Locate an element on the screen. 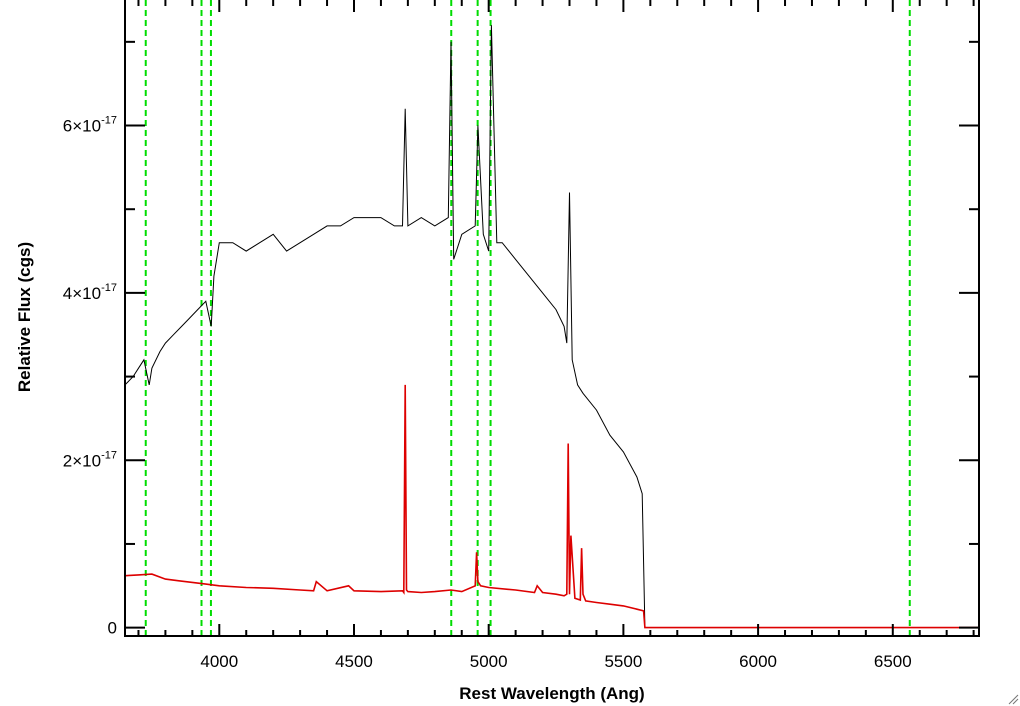  y-tick-label: 2×10⁻¹⁷ is located at coordinates (90, 459).